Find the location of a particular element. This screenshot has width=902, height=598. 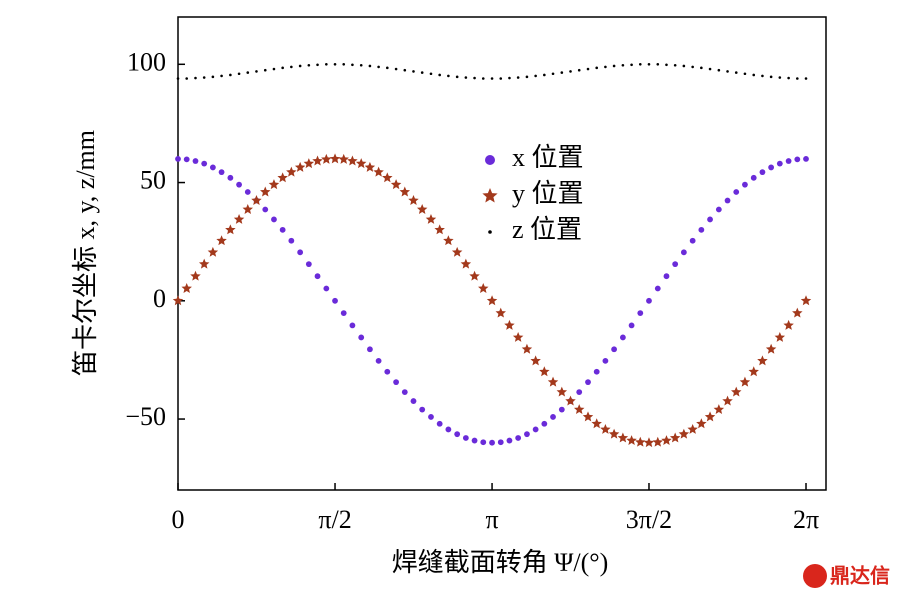

watermark: 鼎达信 is located at coordinates (860, 576).